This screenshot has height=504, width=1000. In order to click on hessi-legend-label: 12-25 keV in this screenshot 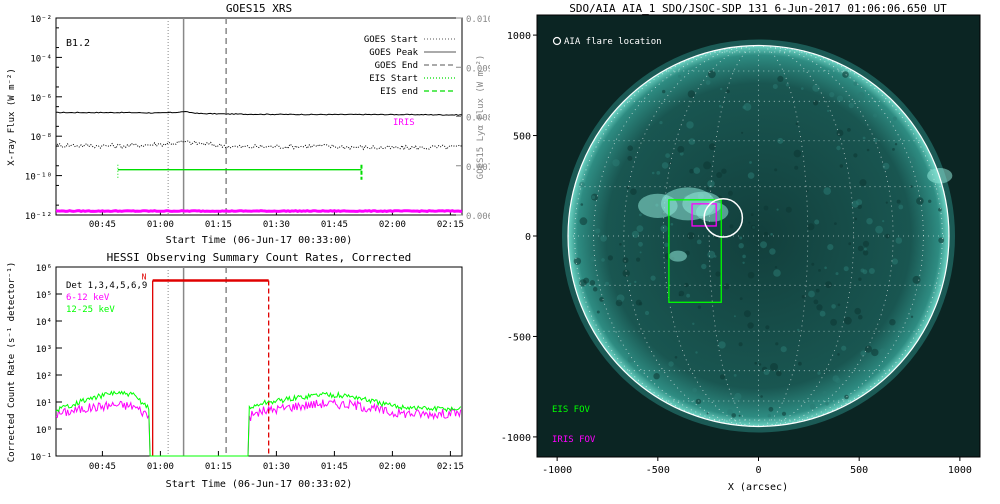, I will do `click(90, 310)`.